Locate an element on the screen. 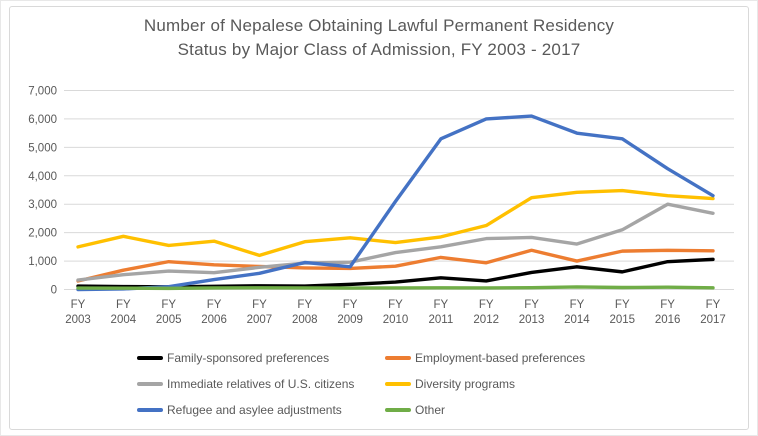 The image size is (758, 436). legend-item-diversity-programs: Diversity programs is located at coordinates (485, 384).